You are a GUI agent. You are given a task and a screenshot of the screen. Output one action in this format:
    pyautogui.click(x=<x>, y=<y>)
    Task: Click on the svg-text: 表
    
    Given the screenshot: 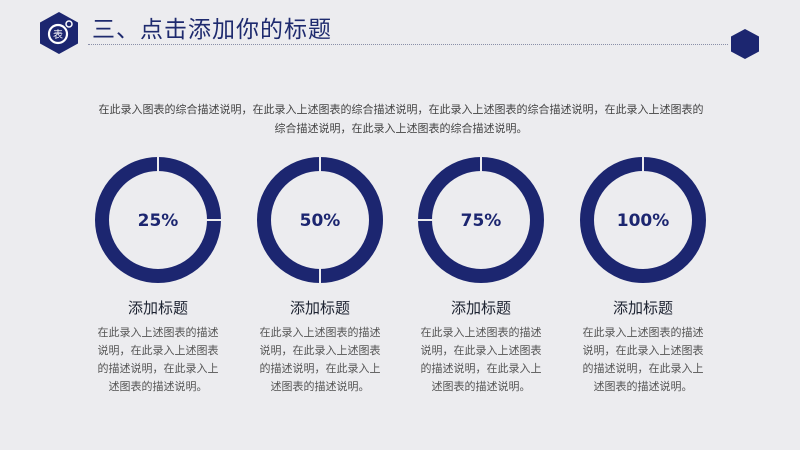 What is the action you would take?
    pyautogui.click(x=58, y=34)
    